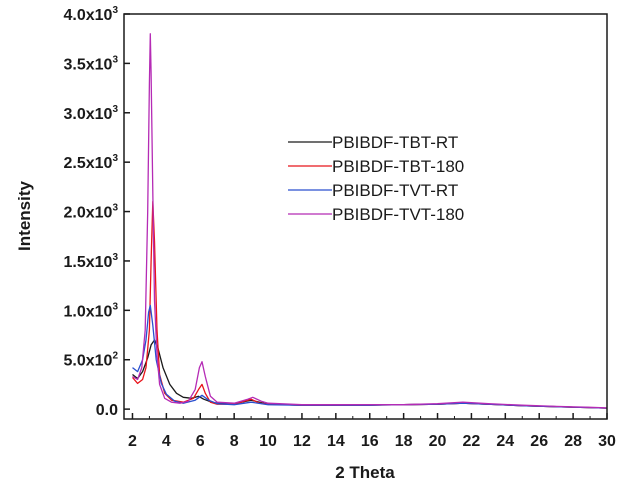 The width and height of the screenshot is (619, 488). Describe the element at coordinates (91, 63) in the screenshot. I see `y-tick-label: 3.5x10³` at that location.